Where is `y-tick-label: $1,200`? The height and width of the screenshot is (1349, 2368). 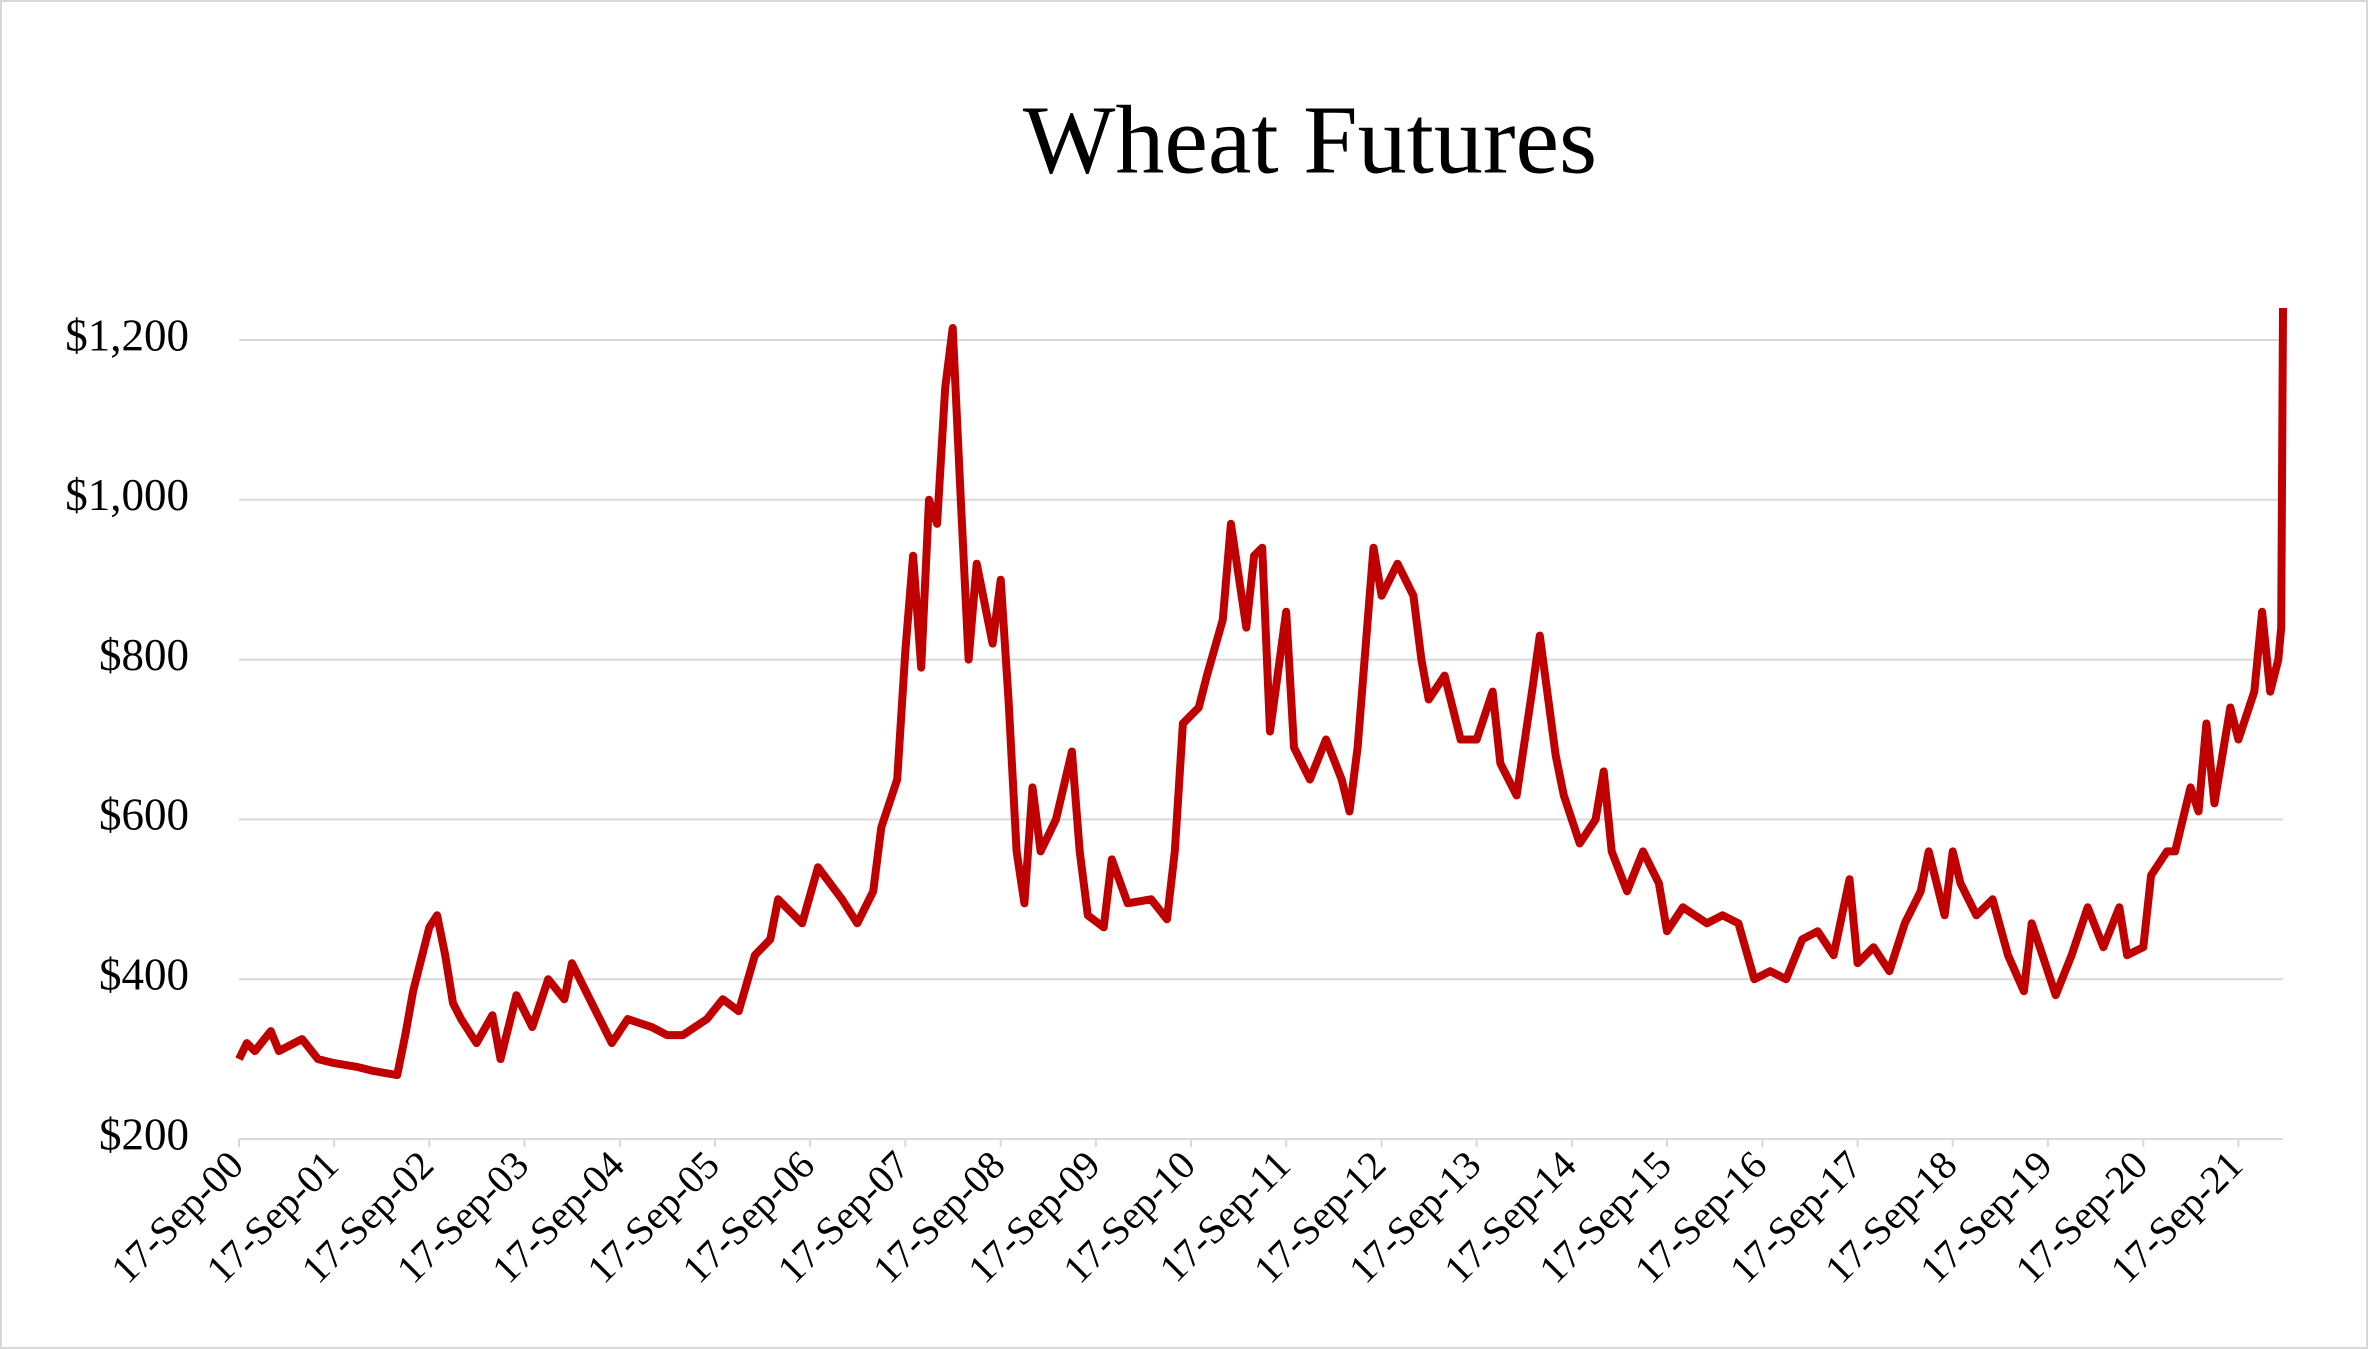
y-tick-label: $1,200 is located at coordinates (127, 335).